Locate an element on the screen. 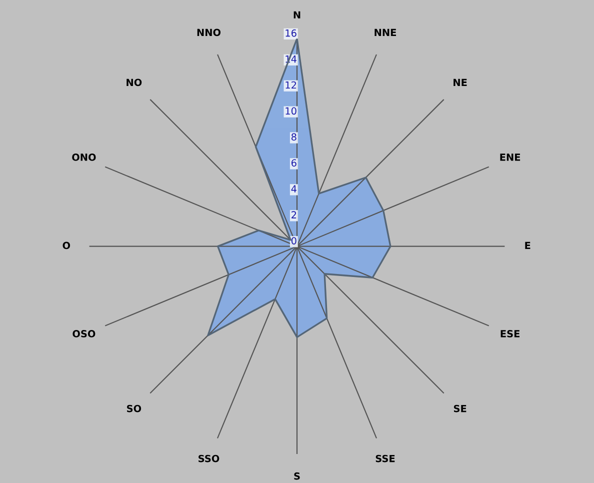 This screenshot has height=483, width=594. y-tick-label: 6 is located at coordinates (293, 163).